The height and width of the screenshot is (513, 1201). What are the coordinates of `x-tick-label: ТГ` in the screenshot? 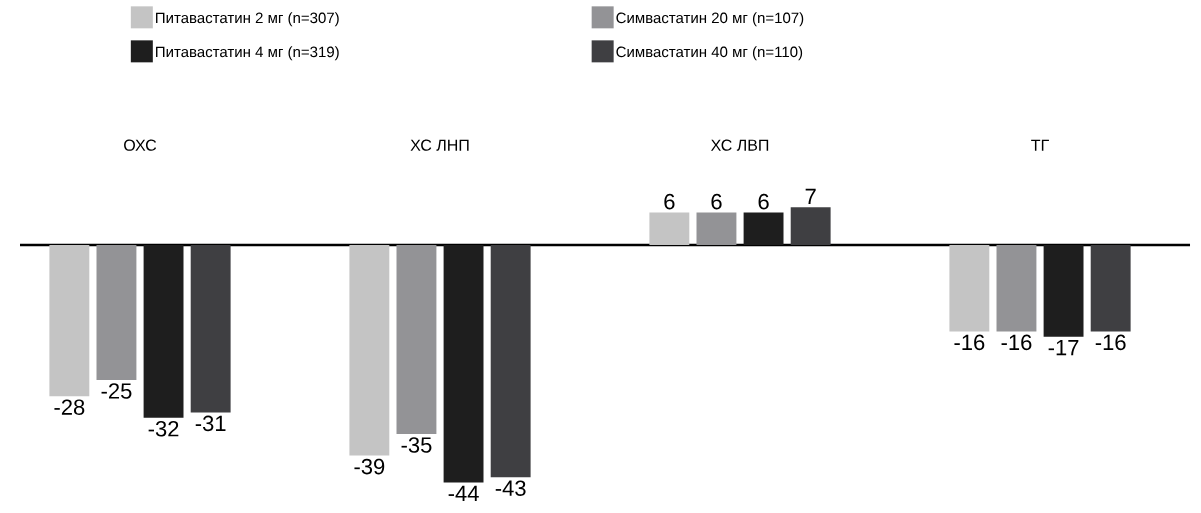 It's located at (1040, 145).